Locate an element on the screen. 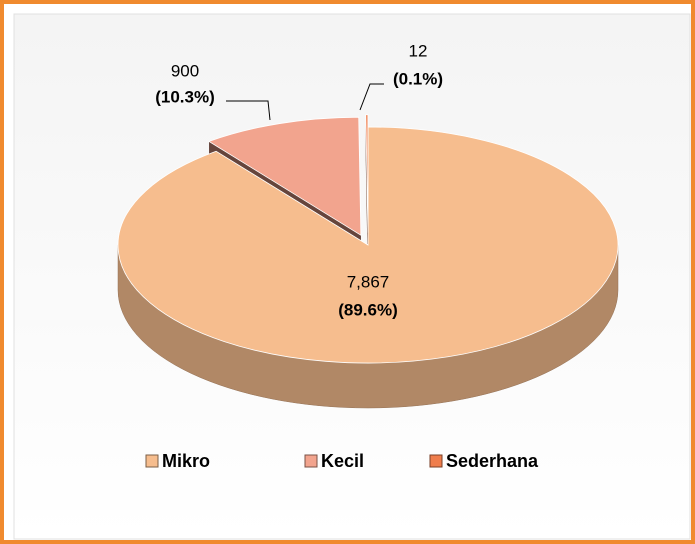 The height and width of the screenshot is (544, 695). percent-label: (89.6%) is located at coordinates (368, 309).